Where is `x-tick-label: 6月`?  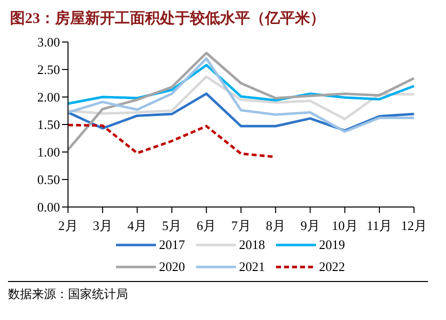 x-tick-label: 6月 is located at coordinates (206, 226).